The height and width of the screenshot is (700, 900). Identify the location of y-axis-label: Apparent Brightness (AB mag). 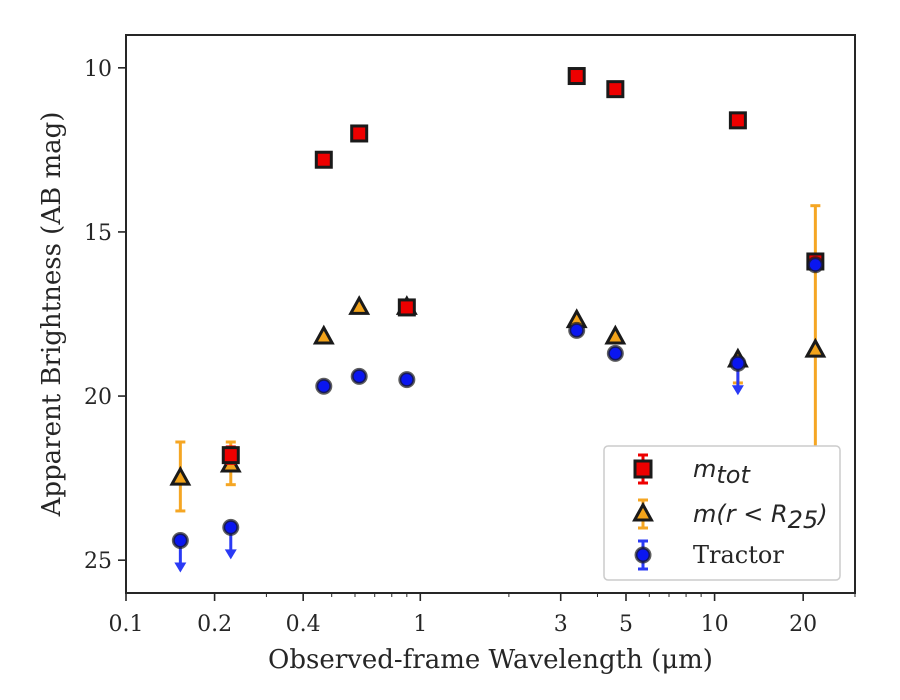
(52, 315).